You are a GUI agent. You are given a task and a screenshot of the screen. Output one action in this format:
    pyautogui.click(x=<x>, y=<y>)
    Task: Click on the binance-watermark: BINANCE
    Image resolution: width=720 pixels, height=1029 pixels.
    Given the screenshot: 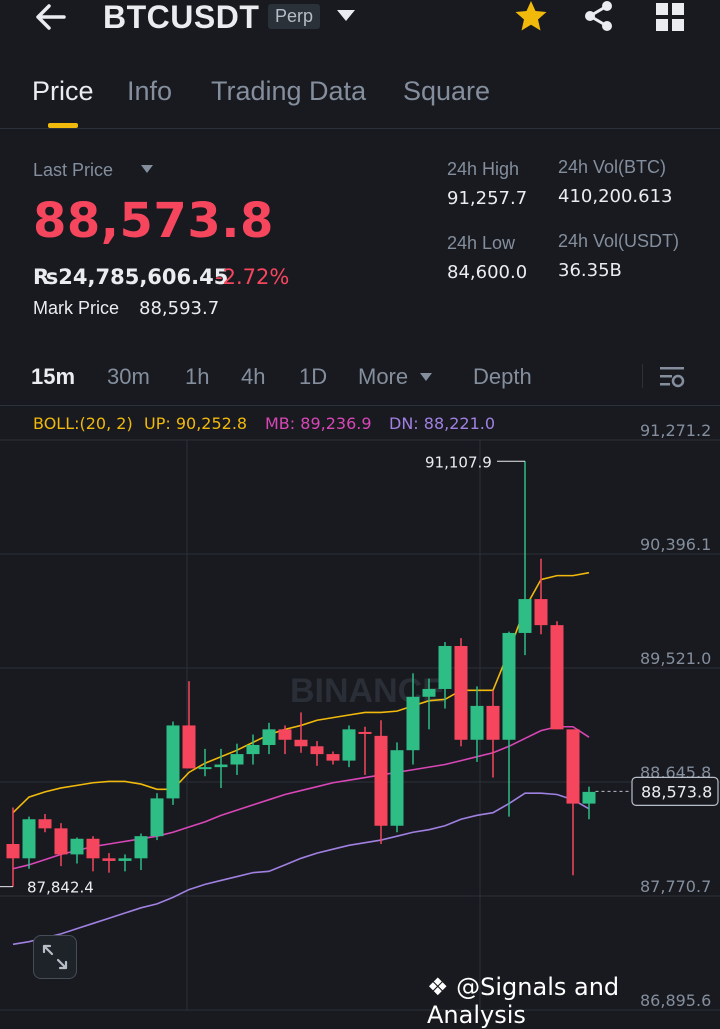 What is the action you would take?
    pyautogui.click(x=367, y=691)
    